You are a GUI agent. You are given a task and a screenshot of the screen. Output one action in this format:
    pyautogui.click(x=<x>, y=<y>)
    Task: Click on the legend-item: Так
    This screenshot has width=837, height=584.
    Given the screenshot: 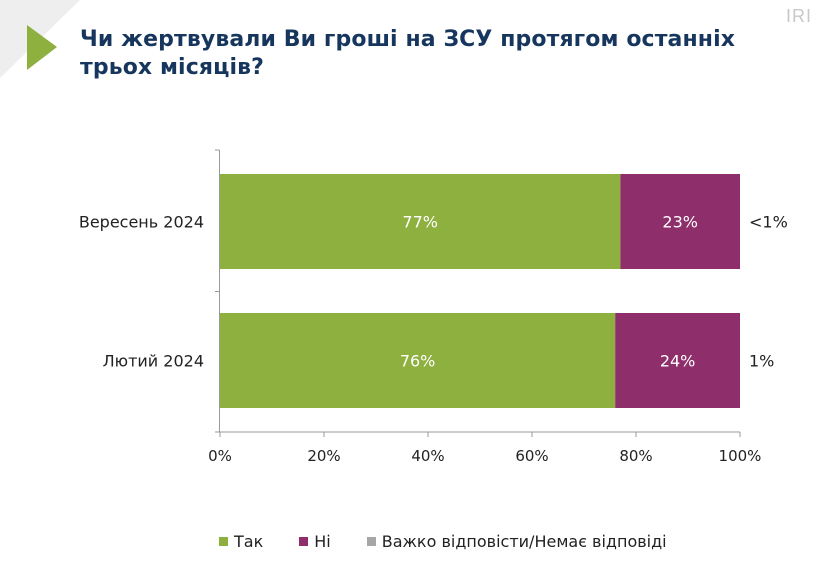 What is the action you would take?
    pyautogui.click(x=241, y=541)
    